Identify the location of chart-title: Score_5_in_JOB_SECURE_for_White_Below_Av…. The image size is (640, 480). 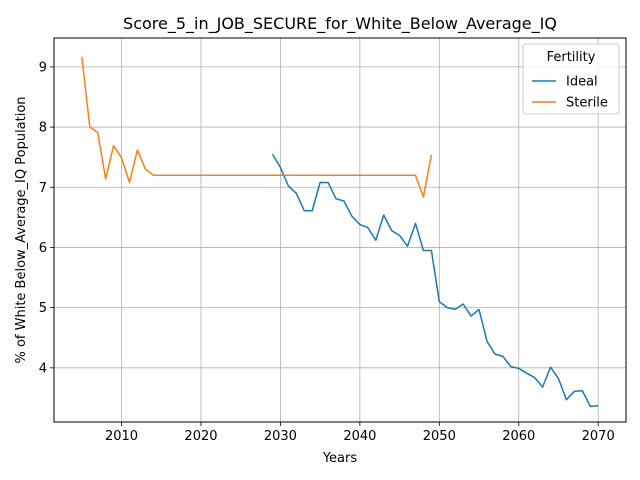
(340, 24).